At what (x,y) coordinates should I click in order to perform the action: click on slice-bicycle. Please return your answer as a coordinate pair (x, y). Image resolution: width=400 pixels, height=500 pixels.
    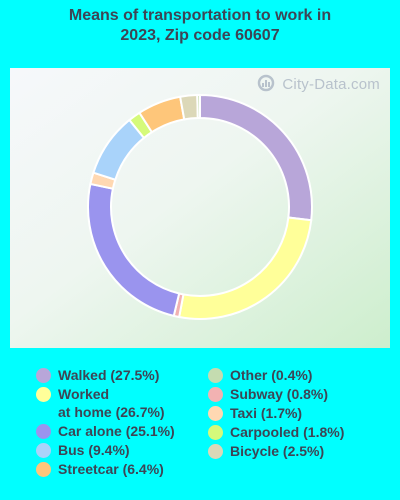
    Looking at the image, I should click on (188, 107).